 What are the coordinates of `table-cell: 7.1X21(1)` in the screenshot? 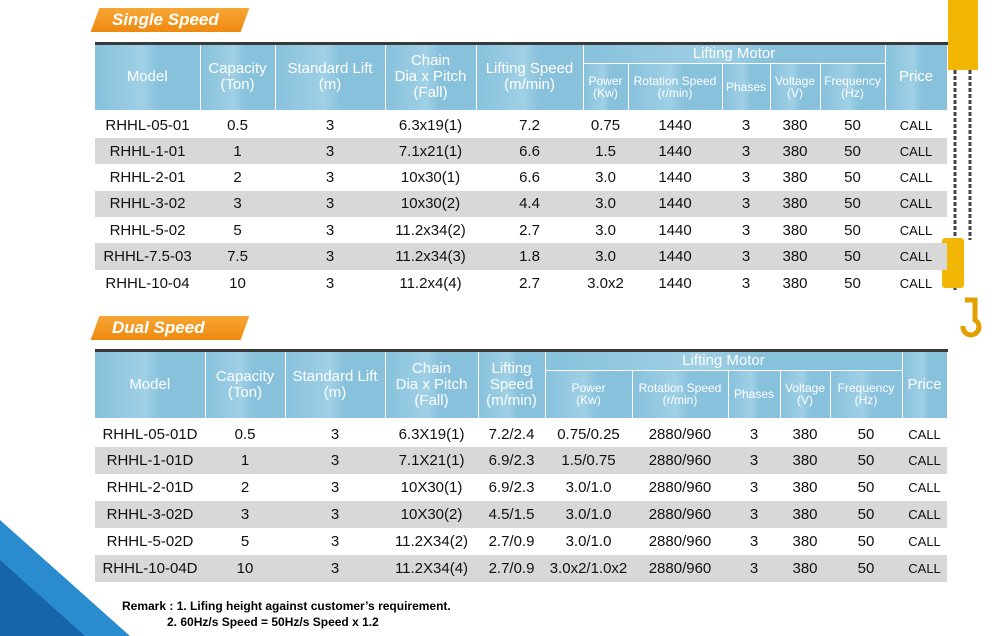 It's located at (431, 460).